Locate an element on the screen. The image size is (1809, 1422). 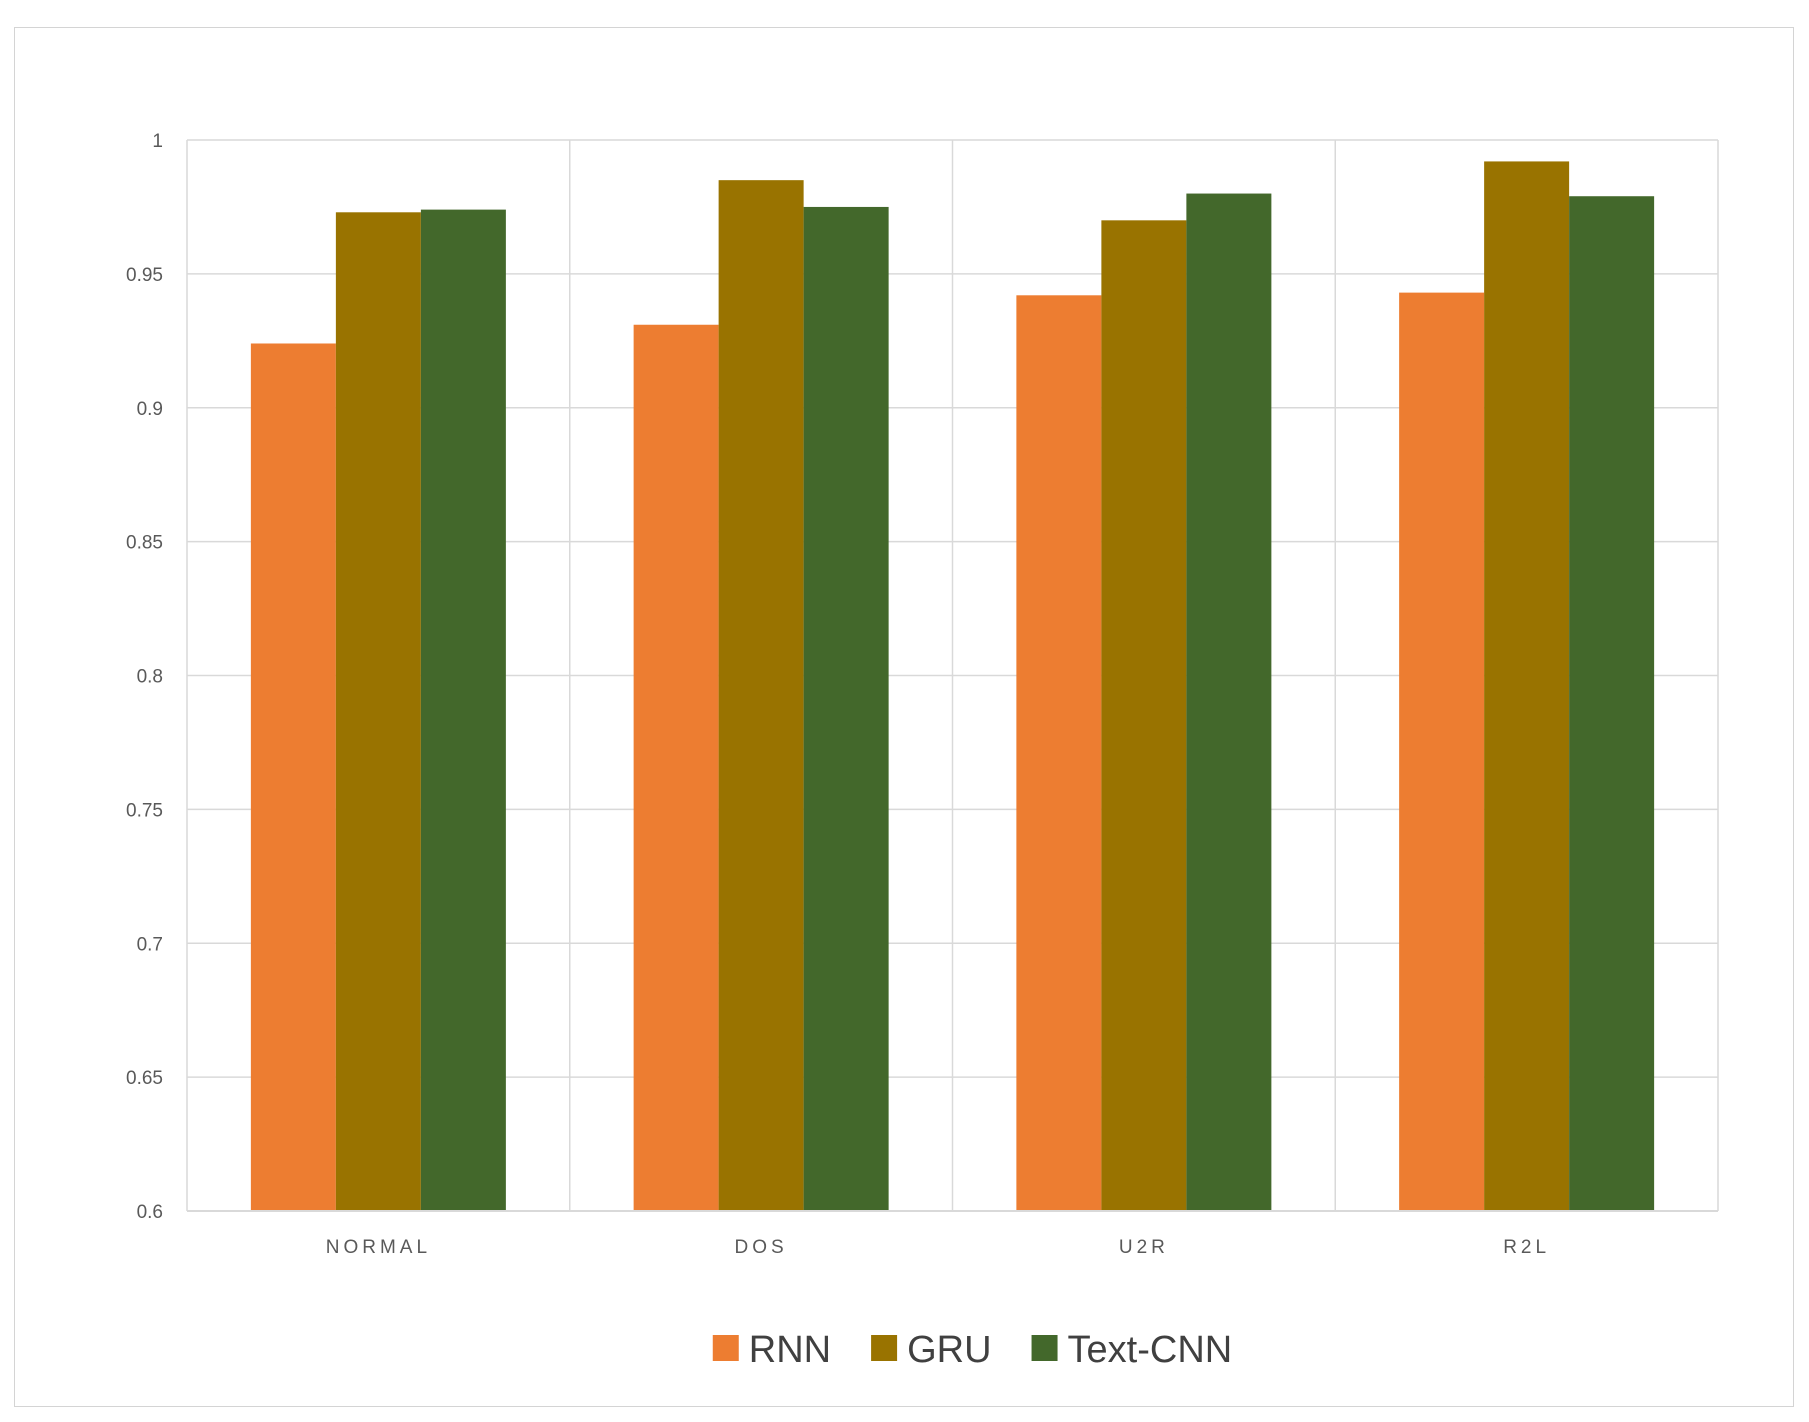
y-tick-label: 0.6 is located at coordinates (150, 1212).